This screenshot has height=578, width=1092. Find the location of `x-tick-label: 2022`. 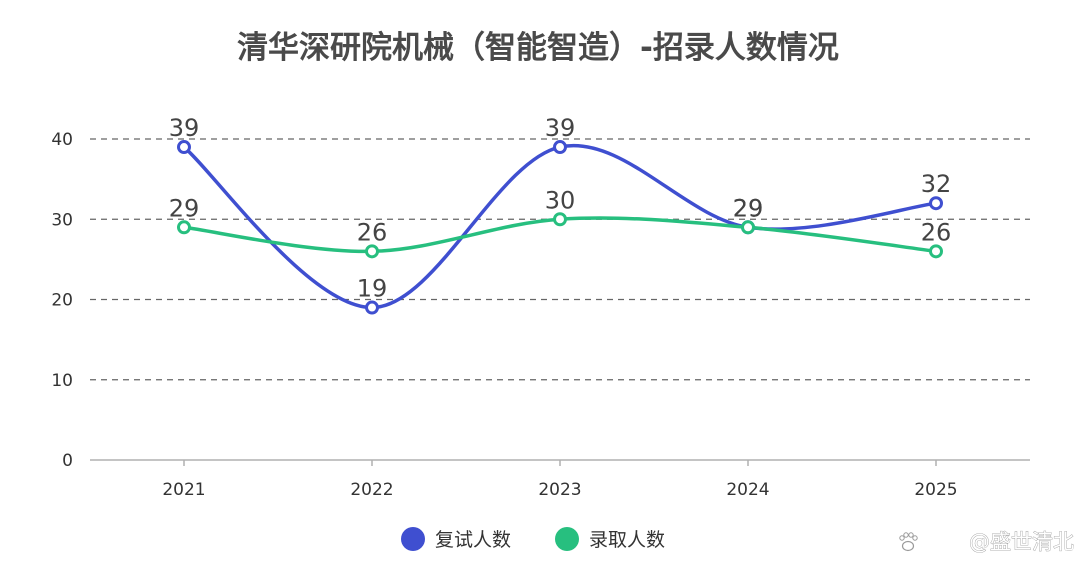

x-tick-label: 2022 is located at coordinates (371, 490).